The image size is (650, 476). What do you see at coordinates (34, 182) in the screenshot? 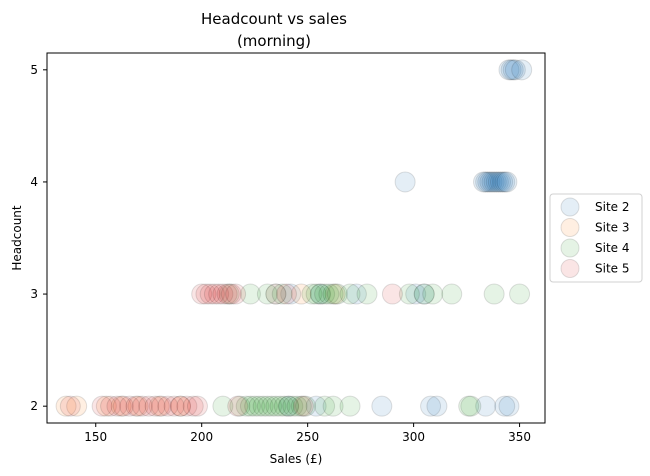
I see `y-tick-label: 4` at bounding box center [34, 182].